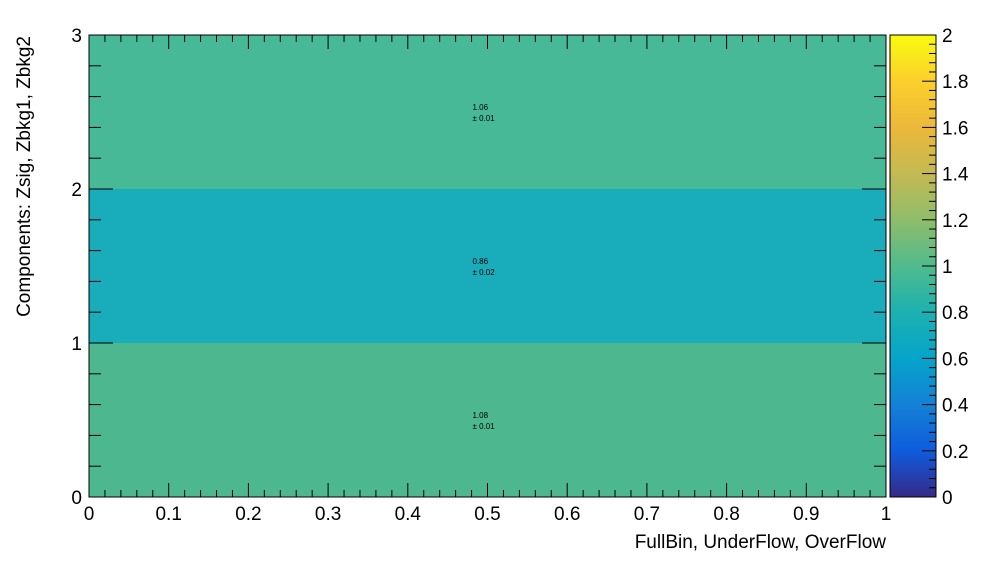 This screenshot has width=996, height=572. I want to click on cell-value-label: 0.86, so click(481, 261).